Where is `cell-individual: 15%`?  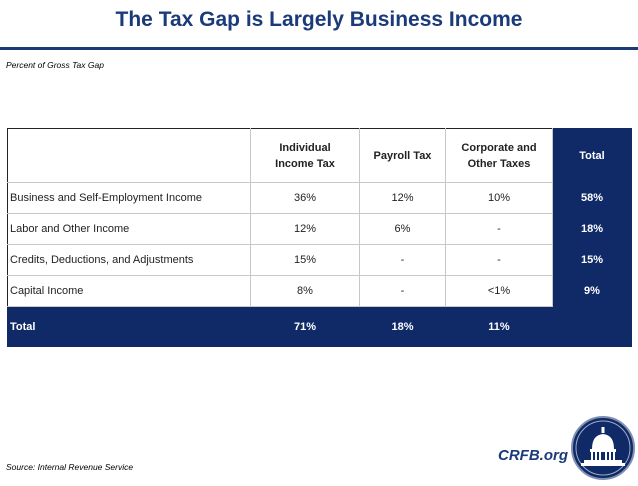 cell-individual: 15% is located at coordinates (305, 260).